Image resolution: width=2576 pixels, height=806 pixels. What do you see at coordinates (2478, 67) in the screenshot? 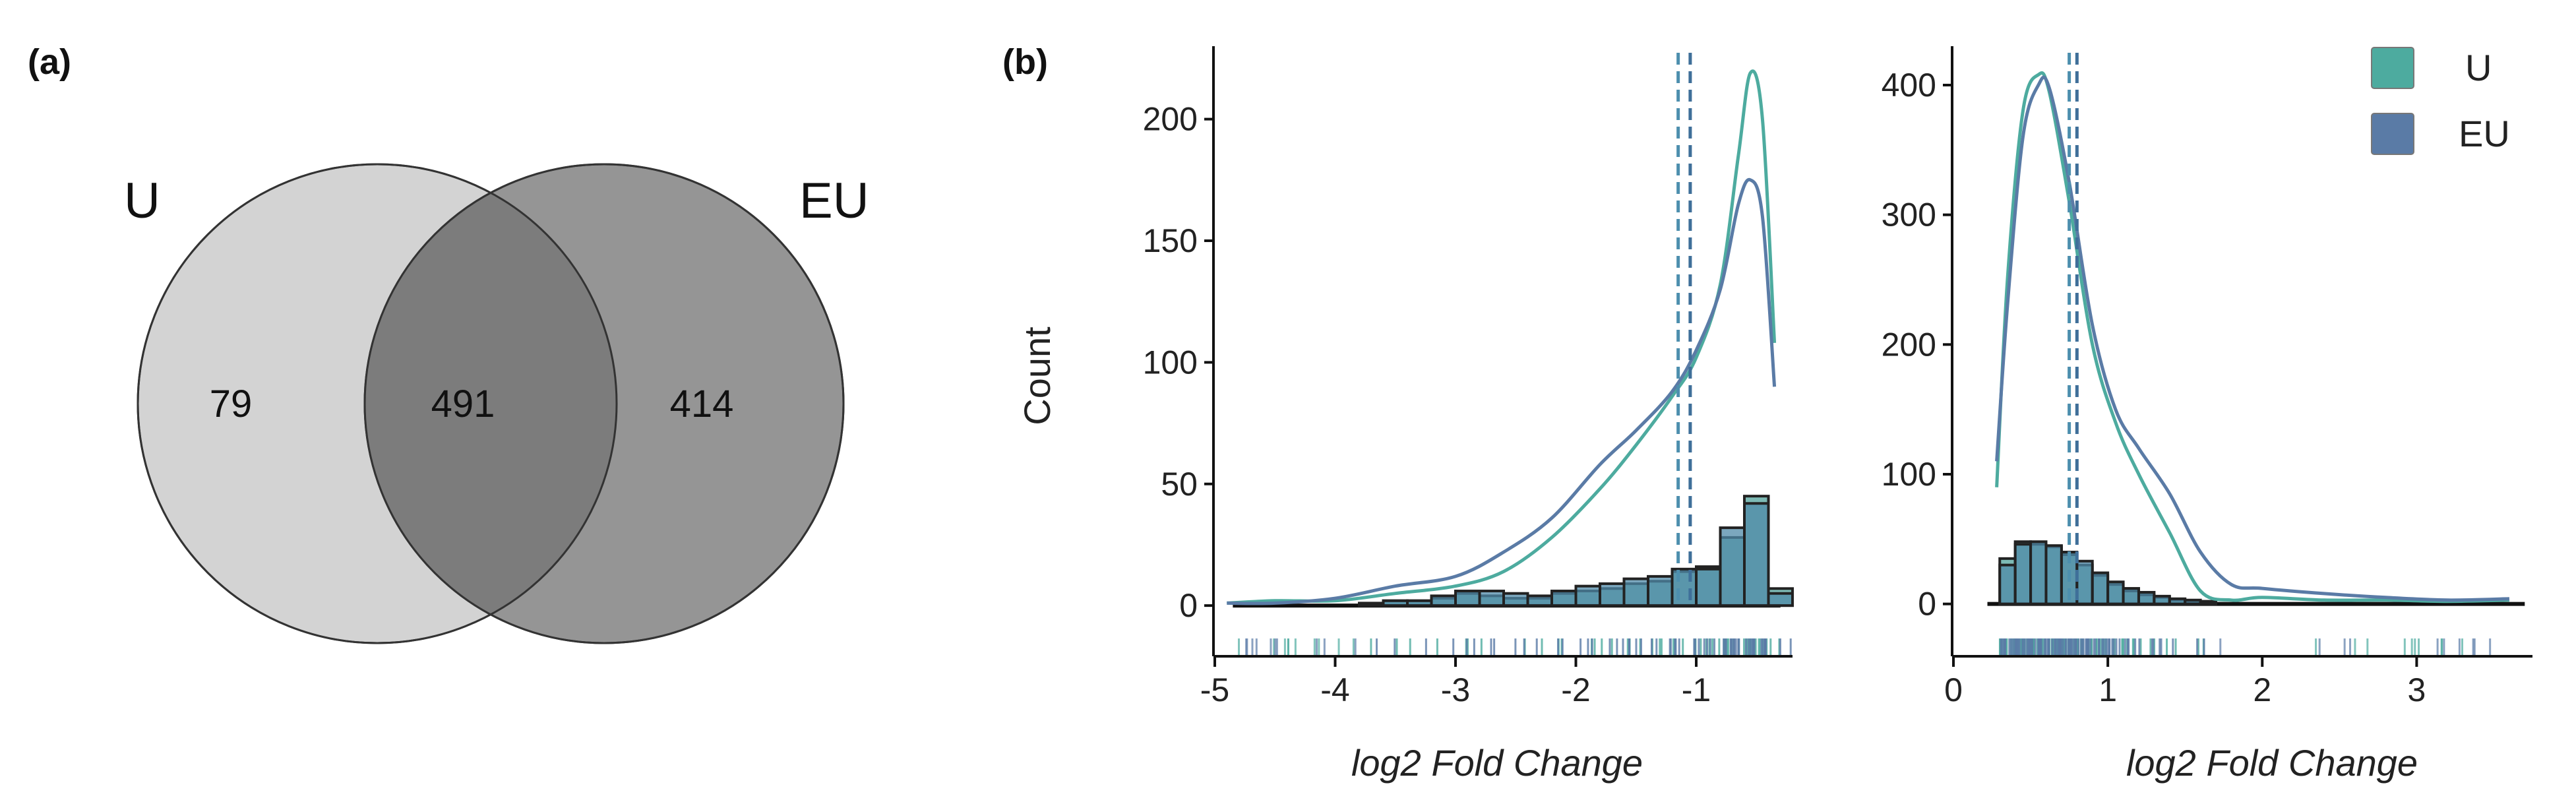
I see `legend-label-u: U` at bounding box center [2478, 67].